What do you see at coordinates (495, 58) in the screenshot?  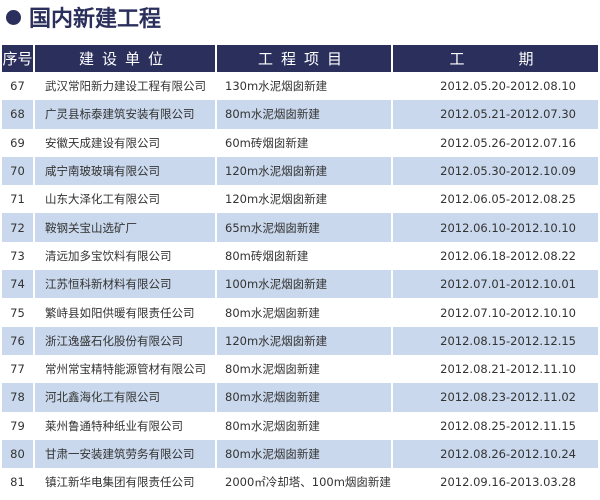 I see `header-period: 工 期` at bounding box center [495, 58].